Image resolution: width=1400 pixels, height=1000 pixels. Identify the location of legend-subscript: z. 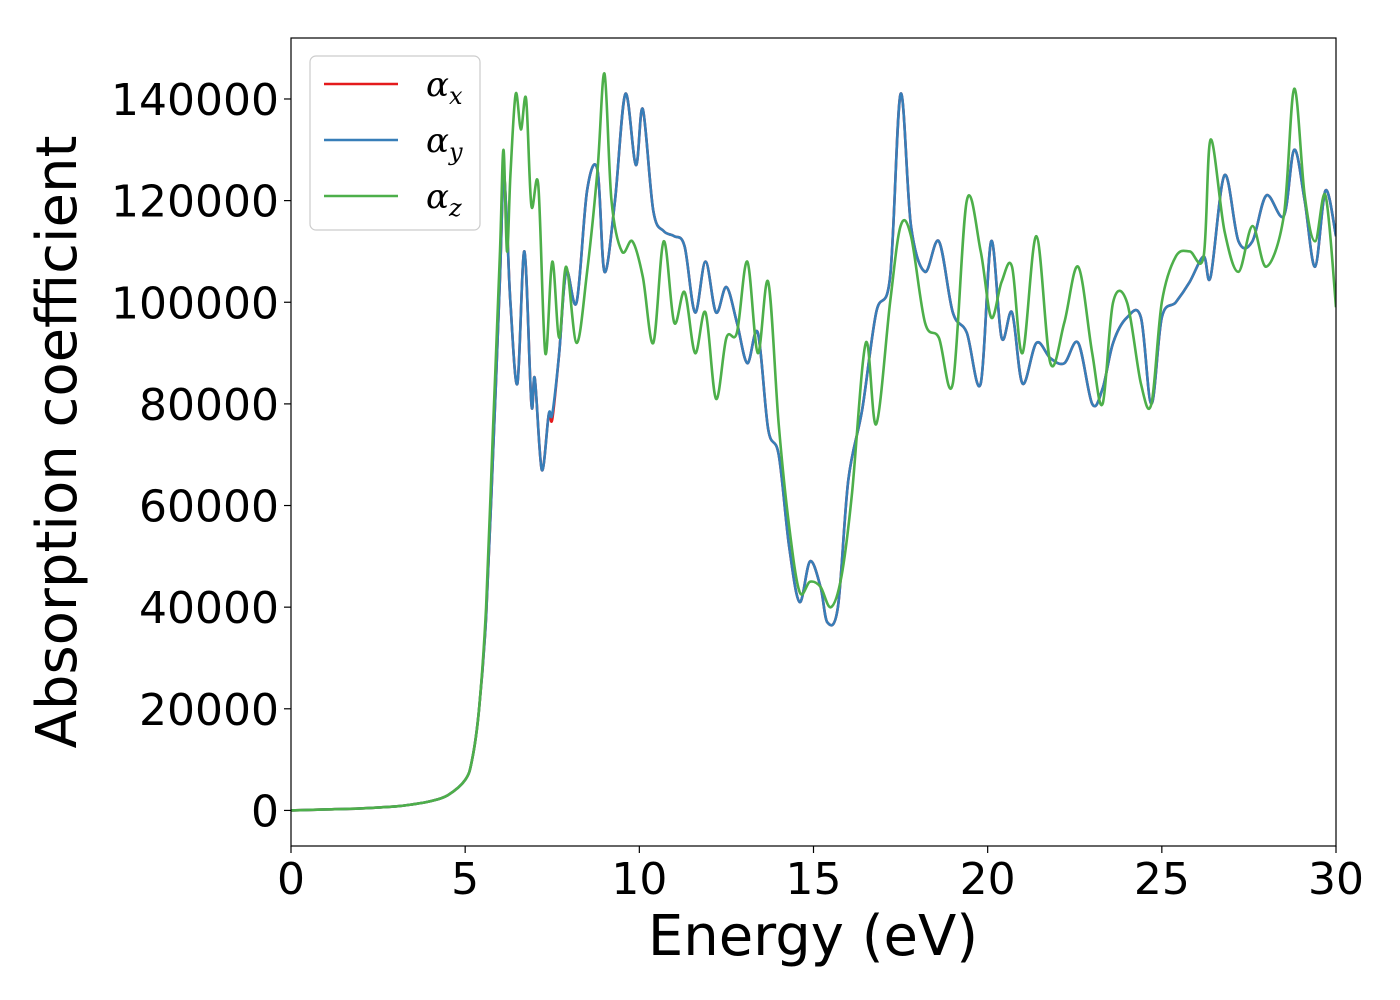
(455, 208).